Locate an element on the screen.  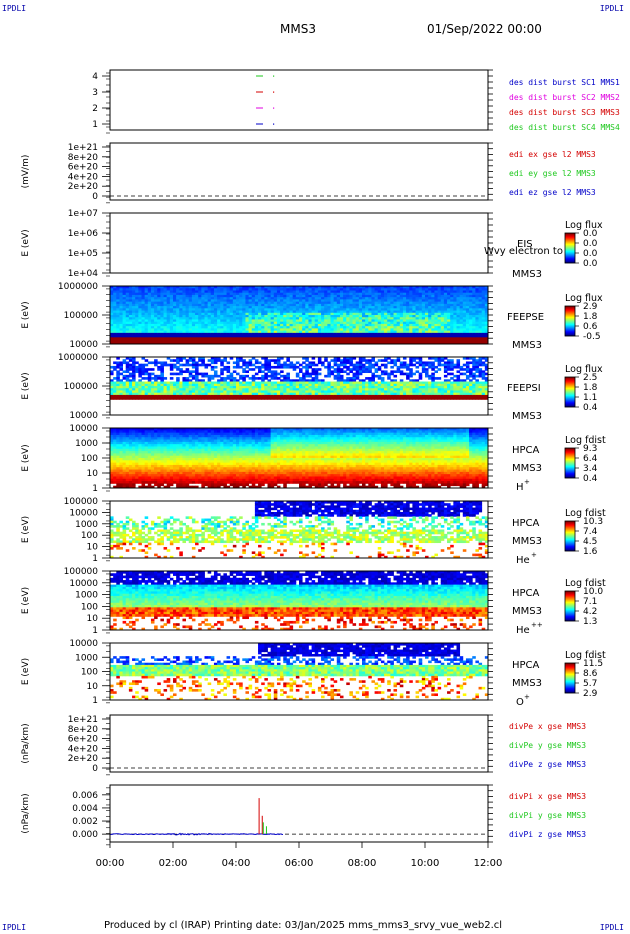
y-axis-label: E (eV) is located at coordinates (26, 242).